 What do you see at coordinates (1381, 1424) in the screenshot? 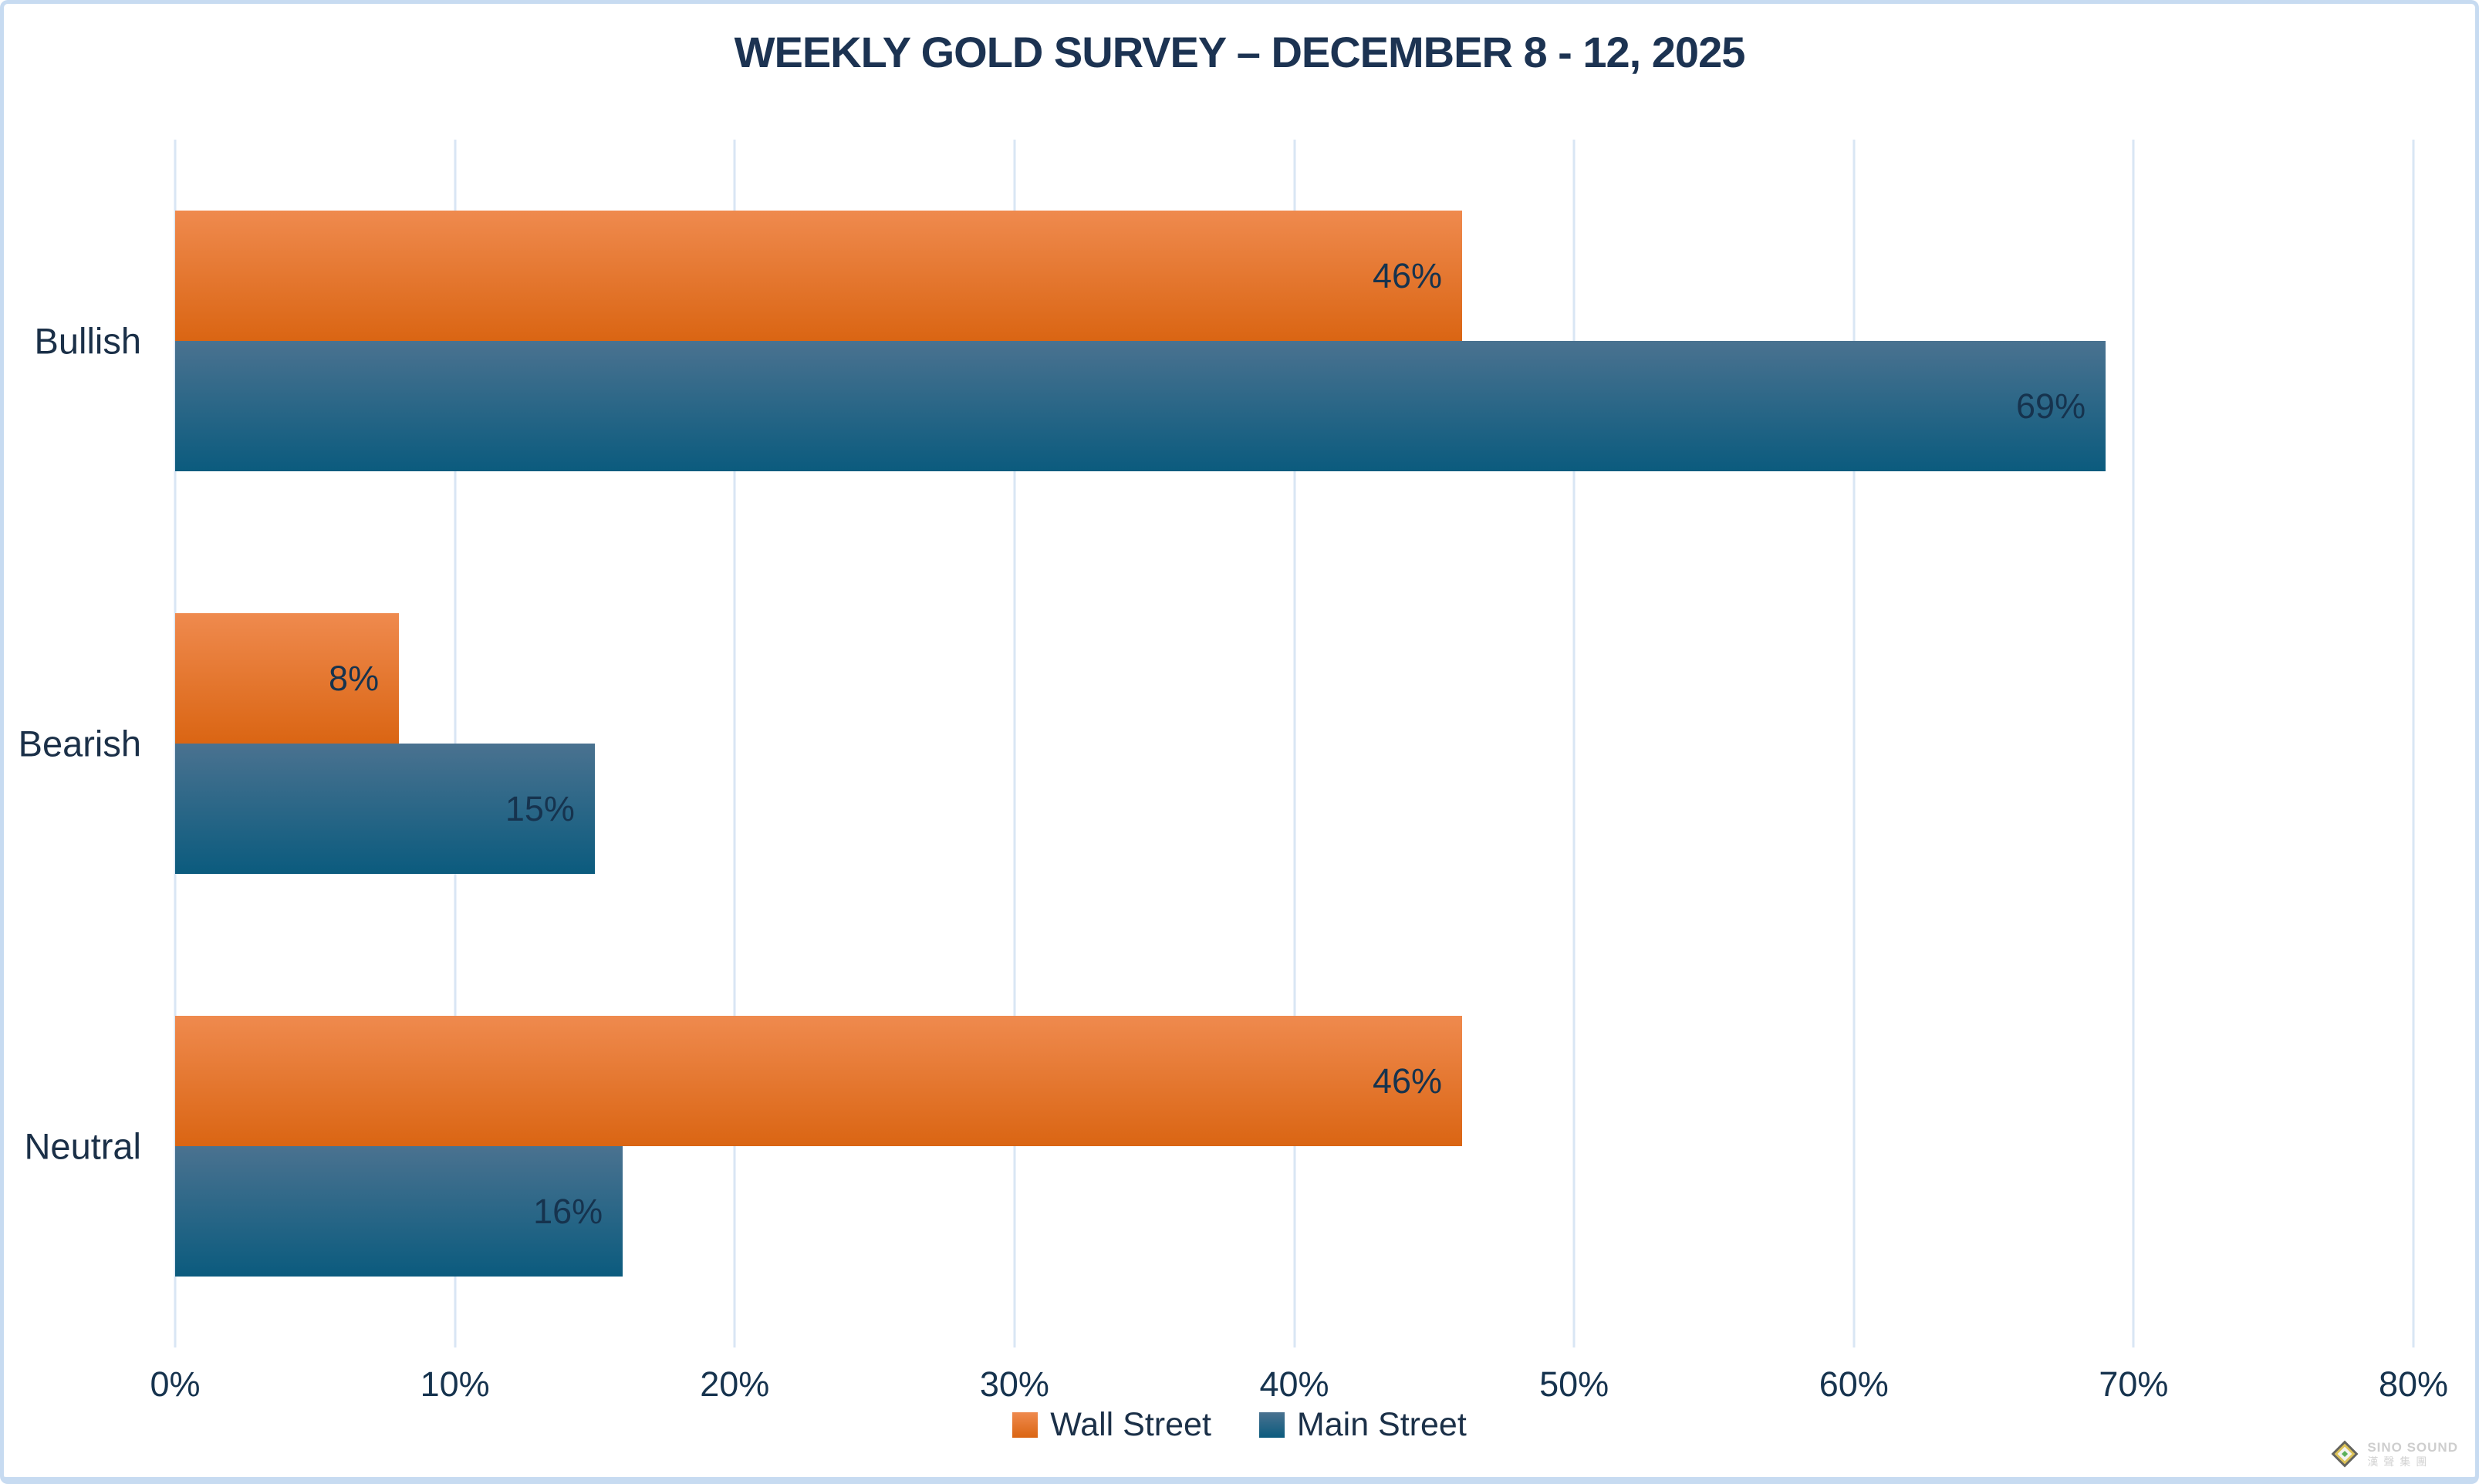
I see `legend-label-main-street: Main Street` at bounding box center [1381, 1424].